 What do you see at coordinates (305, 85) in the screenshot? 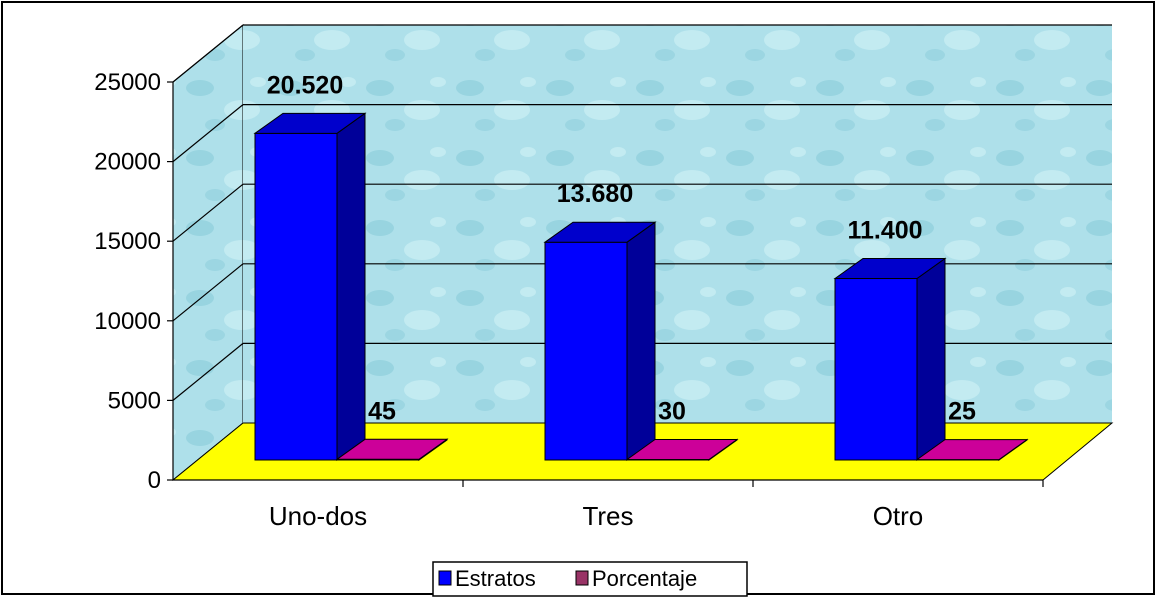
I see `data-label: 20.520` at bounding box center [305, 85].